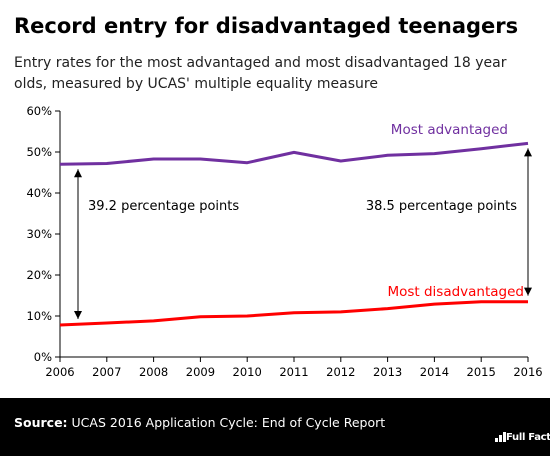  I want to click on y-tick-label: 60%, so click(39, 111).